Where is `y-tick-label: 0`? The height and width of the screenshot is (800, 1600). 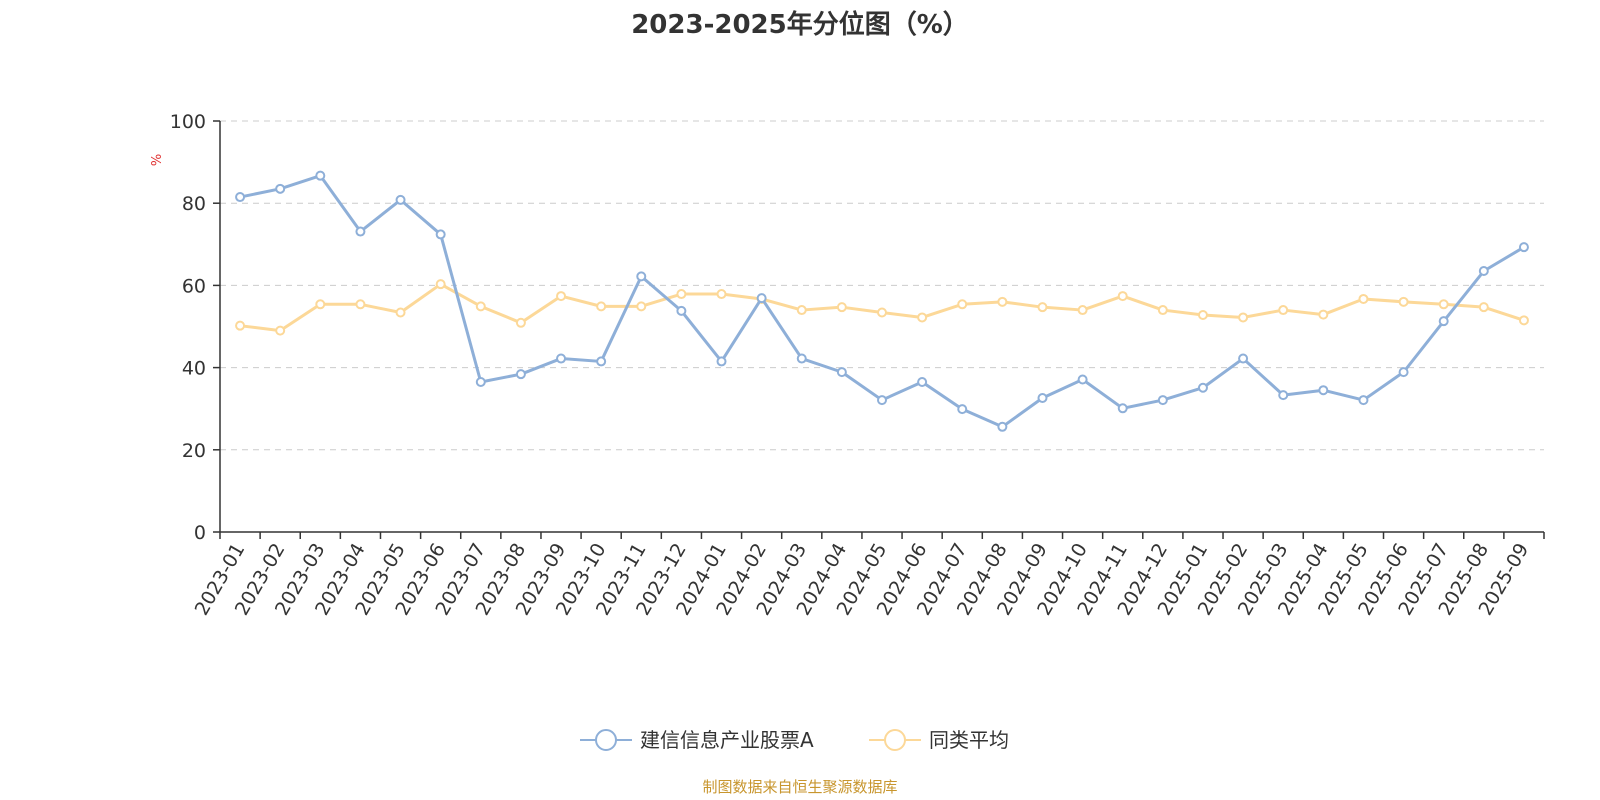 y-tick-label: 0 is located at coordinates (200, 533).